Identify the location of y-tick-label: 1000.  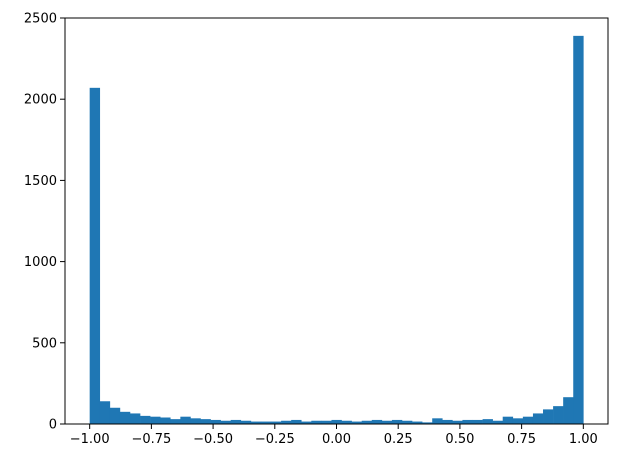
(40, 262).